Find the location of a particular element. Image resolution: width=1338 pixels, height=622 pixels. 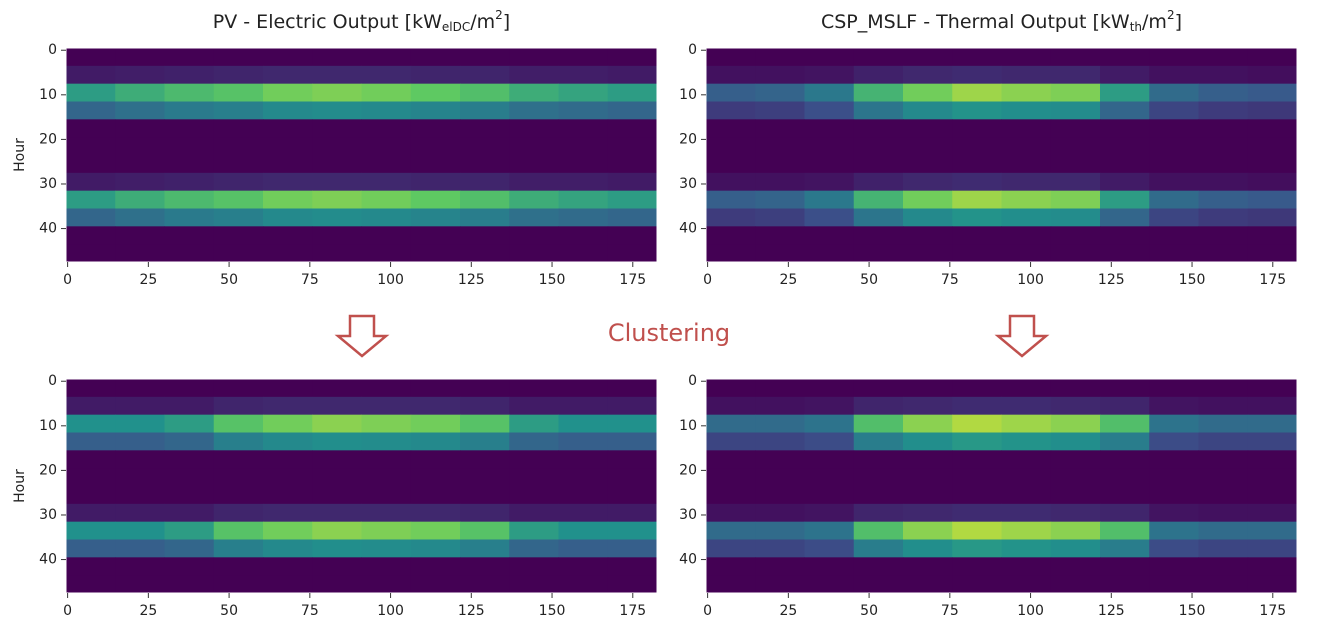

x-tick-label: 100 is located at coordinates (1030, 280).